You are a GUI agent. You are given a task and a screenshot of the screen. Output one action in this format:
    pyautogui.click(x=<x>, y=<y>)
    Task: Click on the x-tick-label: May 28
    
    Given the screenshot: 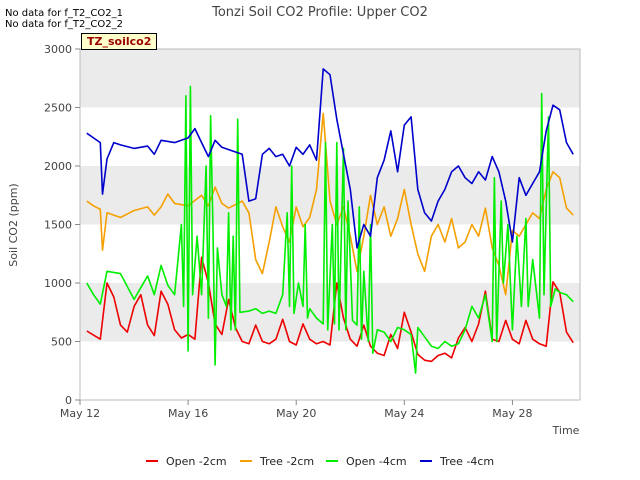 What is the action you would take?
    pyautogui.click(x=512, y=413)
    